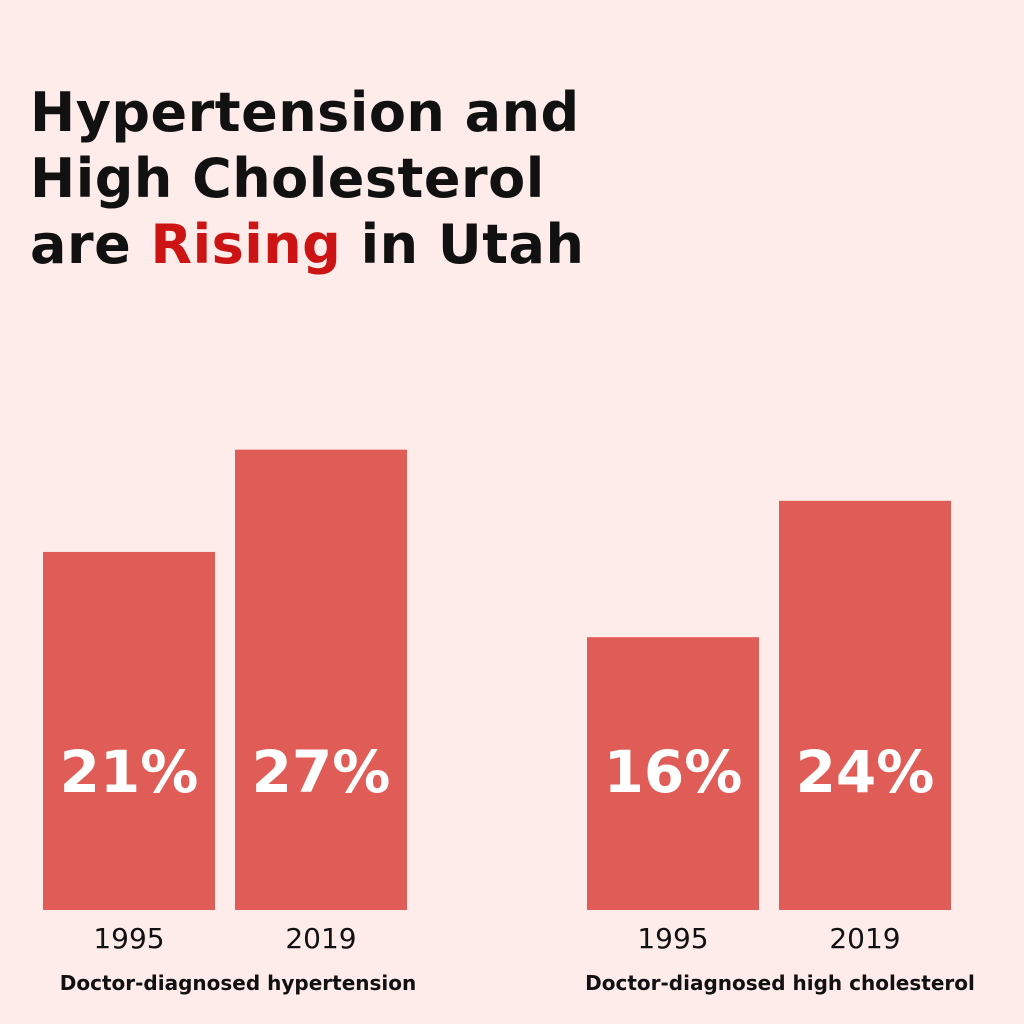 The width and height of the screenshot is (1024, 1024). Describe the element at coordinates (246, 244) in the screenshot. I see `title-accent-word: Rising` at that location.